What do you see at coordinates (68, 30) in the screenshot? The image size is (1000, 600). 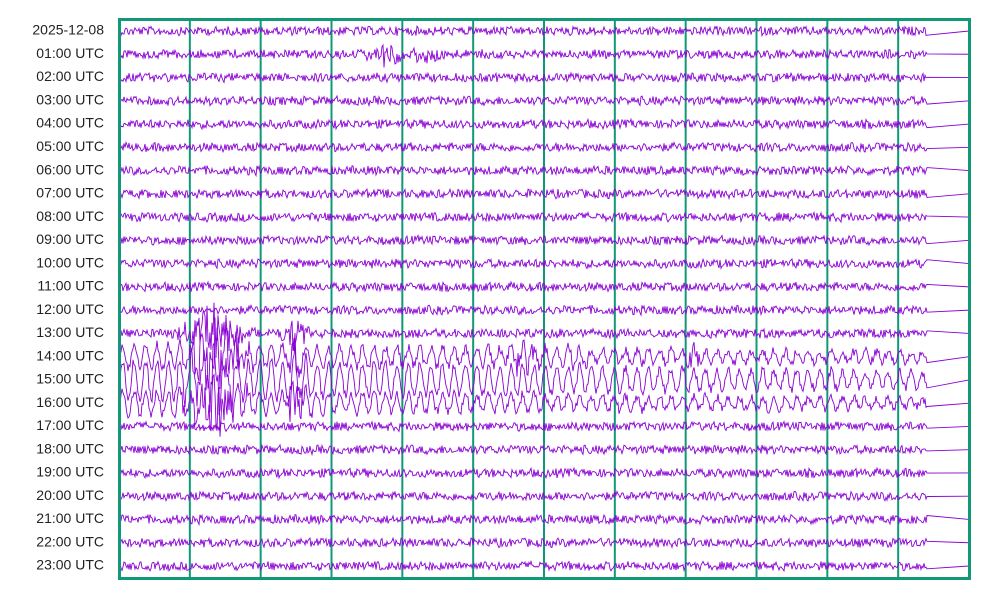 I see `row-label: 2025-12-08` at bounding box center [68, 30].